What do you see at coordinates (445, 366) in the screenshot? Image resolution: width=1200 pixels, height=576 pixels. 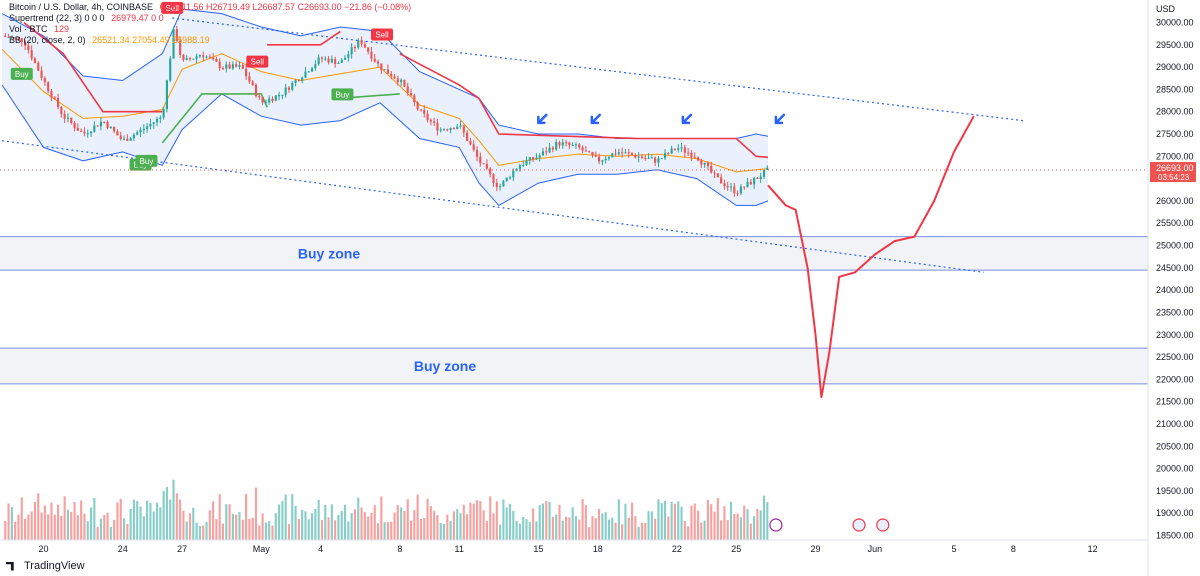 I see `buy-zone-label: Buy zone` at bounding box center [445, 366].